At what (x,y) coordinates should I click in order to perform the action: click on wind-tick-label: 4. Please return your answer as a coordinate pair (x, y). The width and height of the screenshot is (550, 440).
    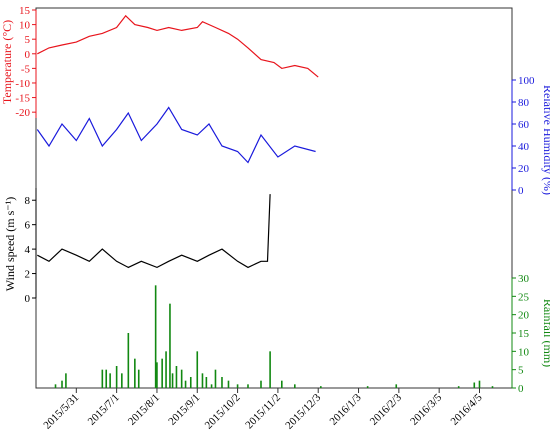
    Looking at the image, I should click on (28, 250).